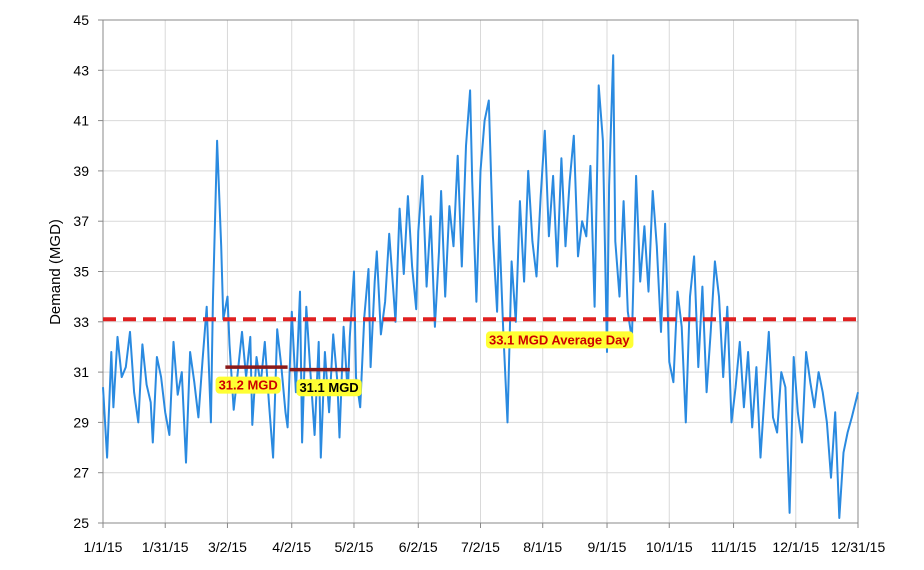  I want to click on y-tick-label: 45, so click(81, 20).